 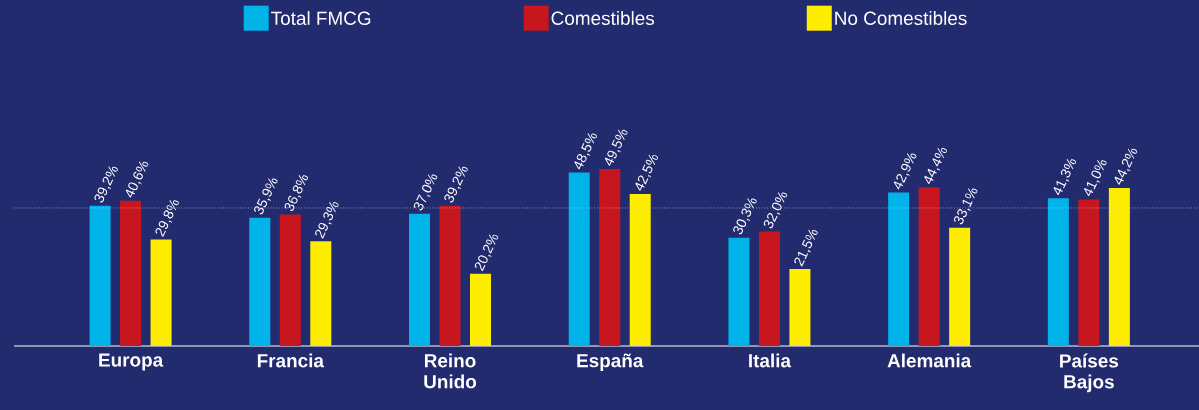 I want to click on data-label: 48,5%, so click(x=585, y=151).